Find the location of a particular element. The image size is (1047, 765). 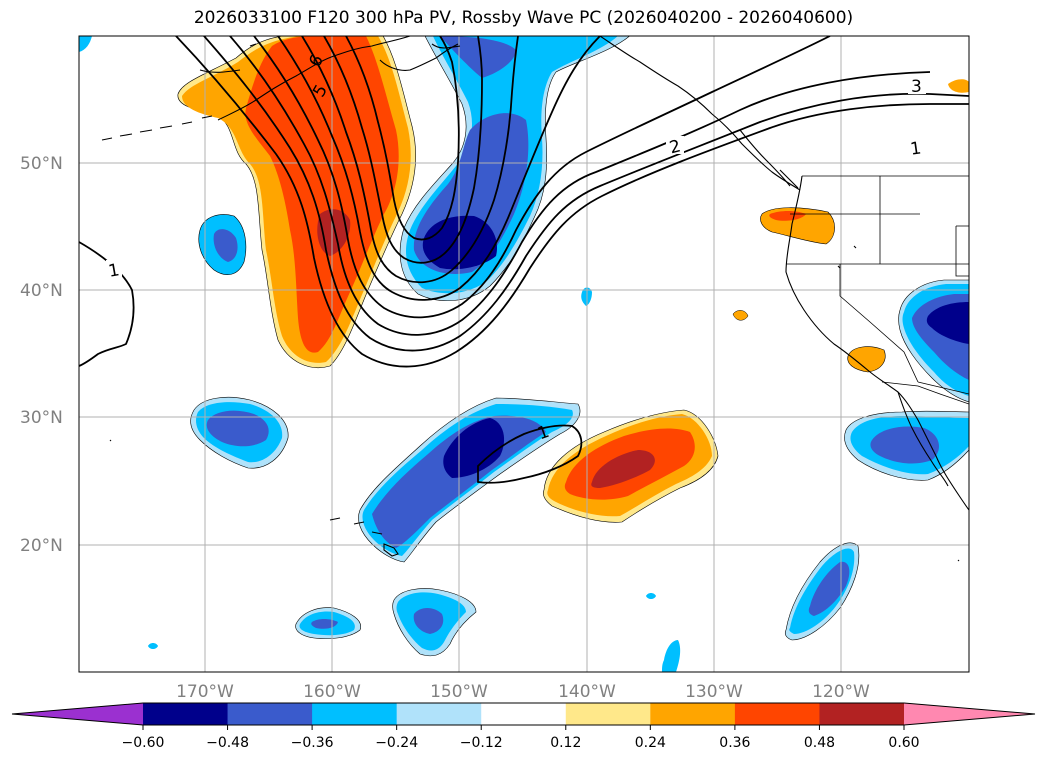

hawaii-islands is located at coordinates (364, 537).